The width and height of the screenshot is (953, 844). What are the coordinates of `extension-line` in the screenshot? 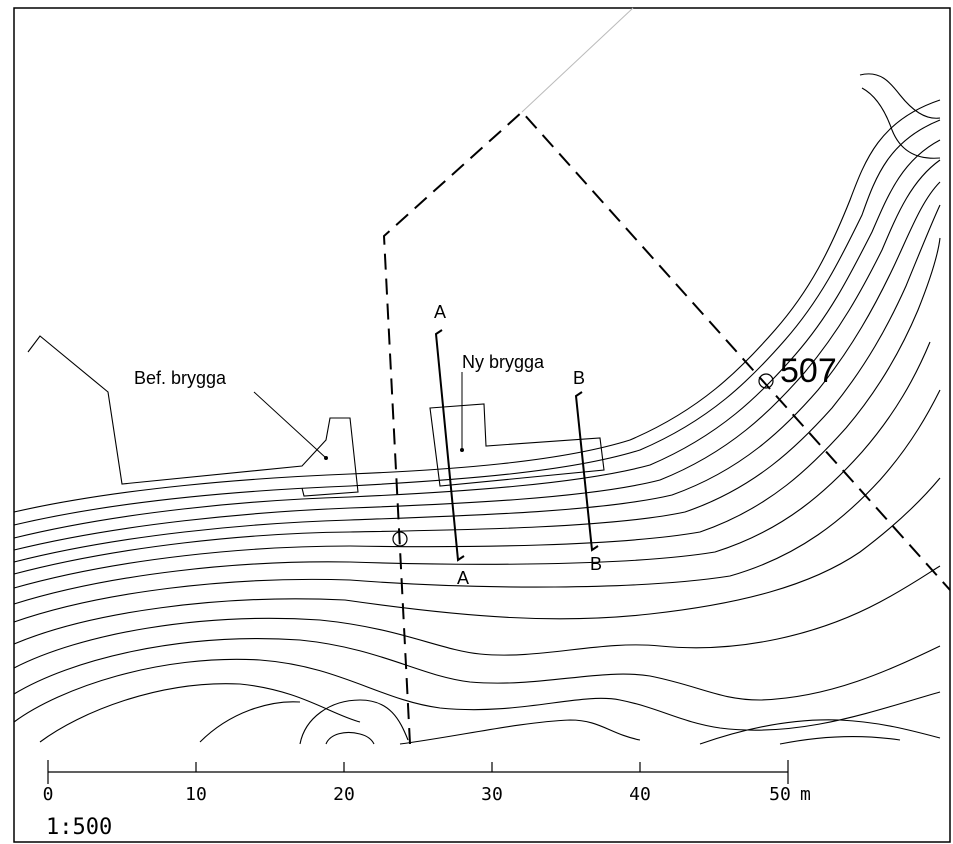 It's located at (577, 60).